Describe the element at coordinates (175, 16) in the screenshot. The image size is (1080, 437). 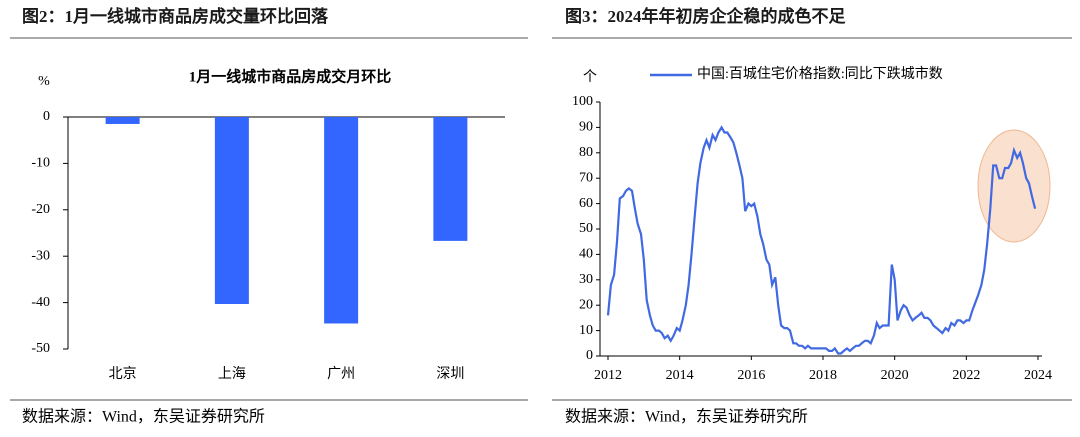
I see `figure-title: 图2：1月一线城市商品房成交量环比回落` at that location.